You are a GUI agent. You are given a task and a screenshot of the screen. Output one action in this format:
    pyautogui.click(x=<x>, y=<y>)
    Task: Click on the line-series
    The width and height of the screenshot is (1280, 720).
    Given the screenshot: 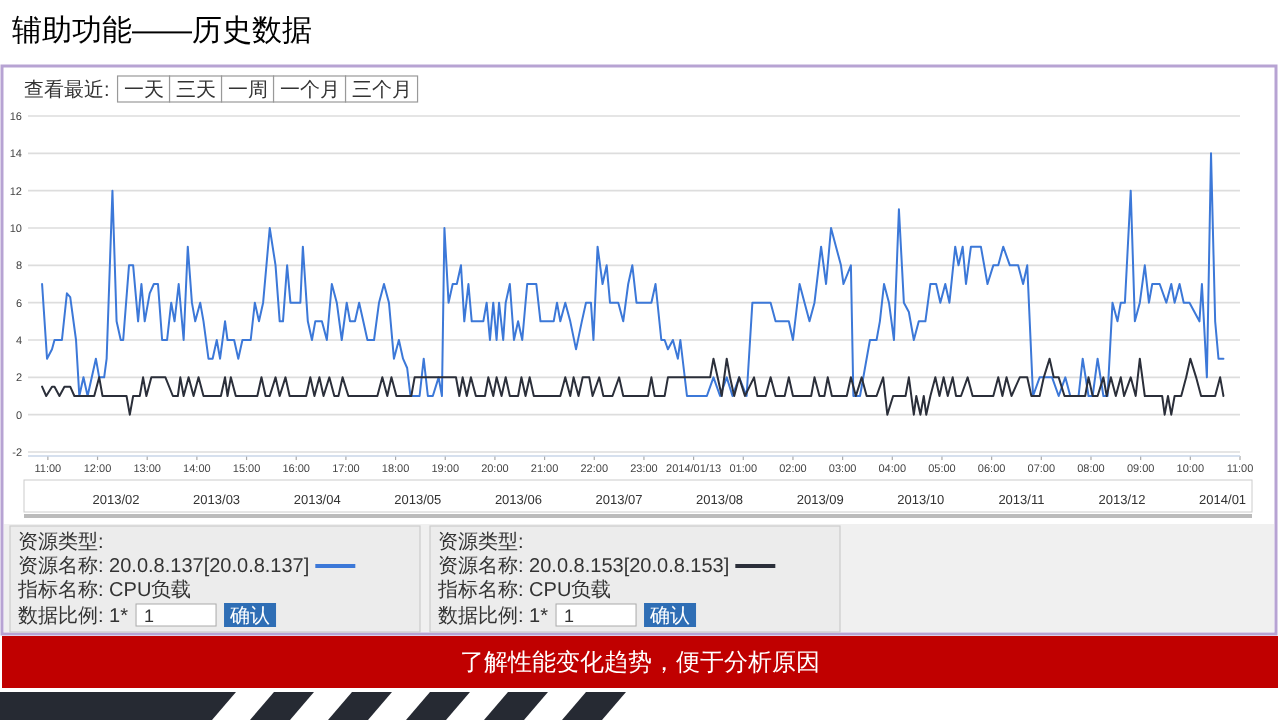 What is the action you would take?
    pyautogui.click(x=633, y=386)
    